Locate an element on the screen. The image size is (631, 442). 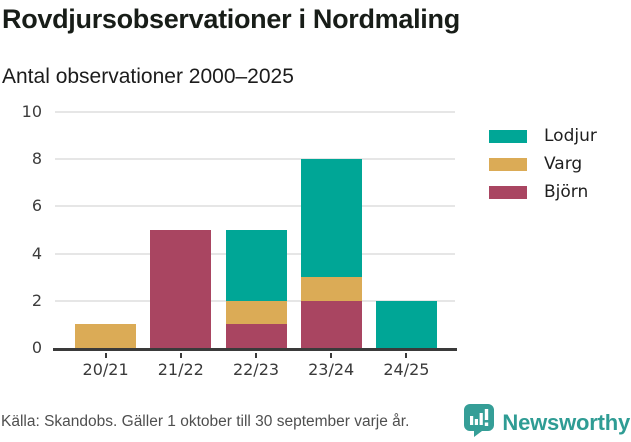
legend-label: Varg is located at coordinates (563, 164).